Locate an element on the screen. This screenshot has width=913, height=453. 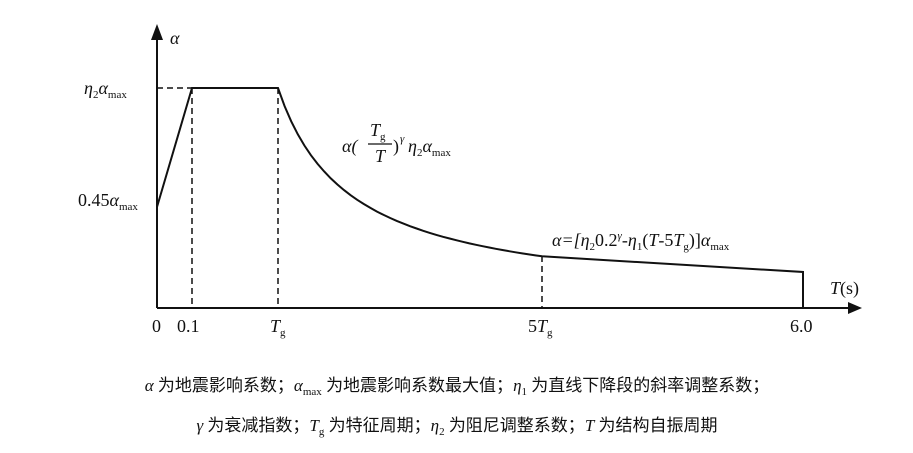
t: 0.2 is located at coordinates (606, 240).